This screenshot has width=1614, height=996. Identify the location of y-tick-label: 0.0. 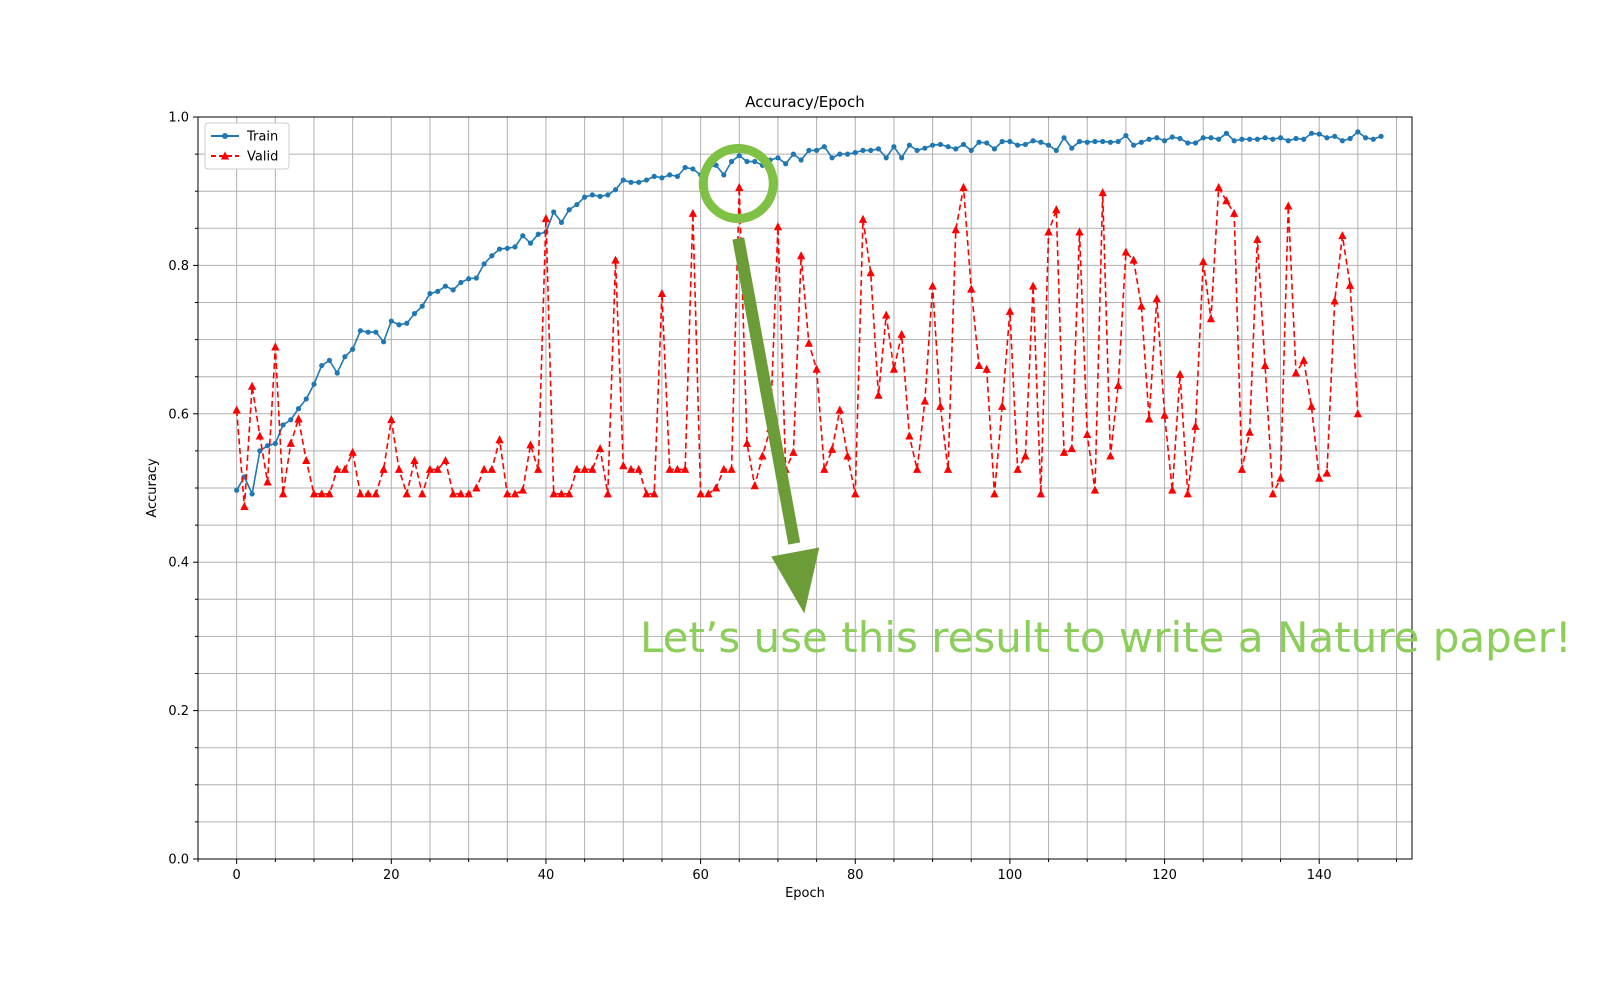
(178, 860).